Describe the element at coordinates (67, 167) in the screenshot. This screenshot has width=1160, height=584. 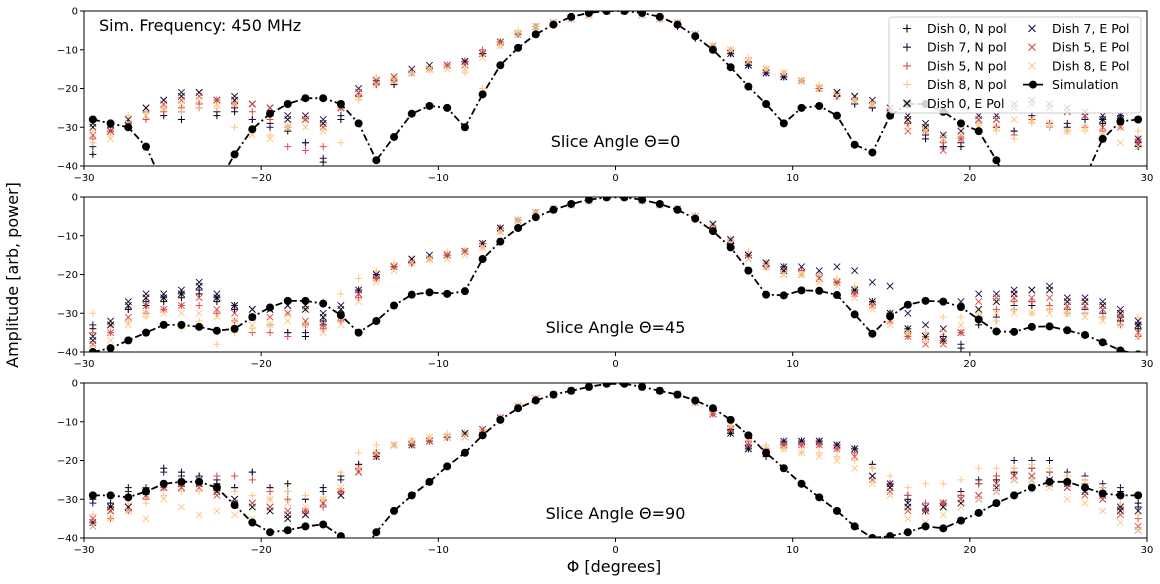
I see `y-tick-label: −40` at that location.